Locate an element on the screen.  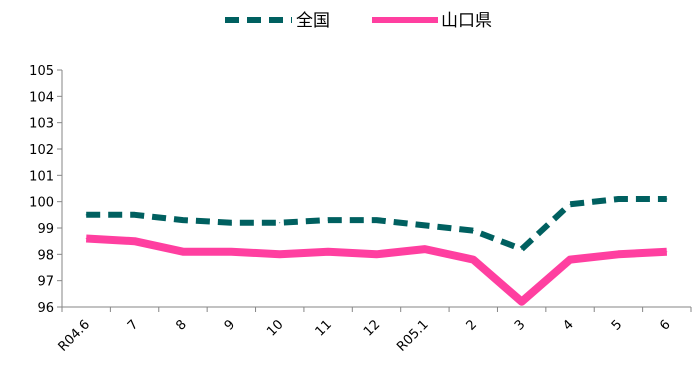
x-tick-label: 10 is located at coordinates (275, 328).